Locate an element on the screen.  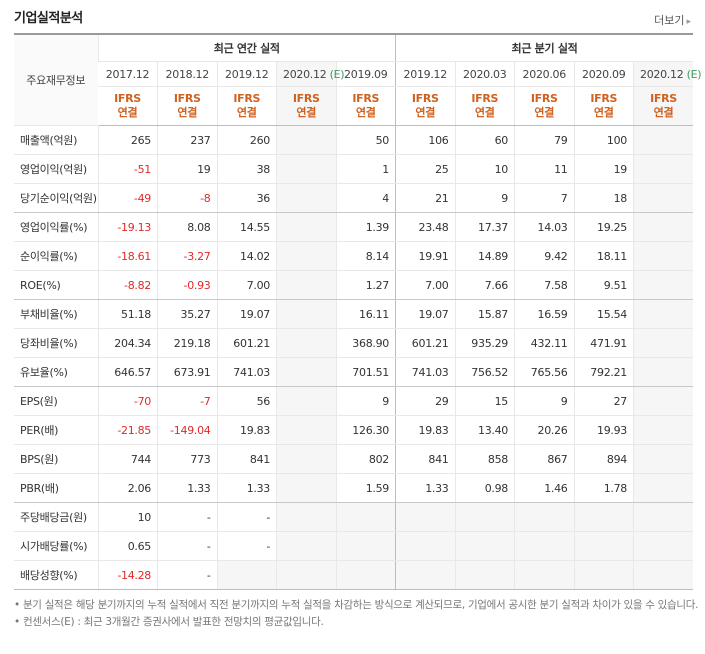
value-cell: 10 is located at coordinates (127, 517).